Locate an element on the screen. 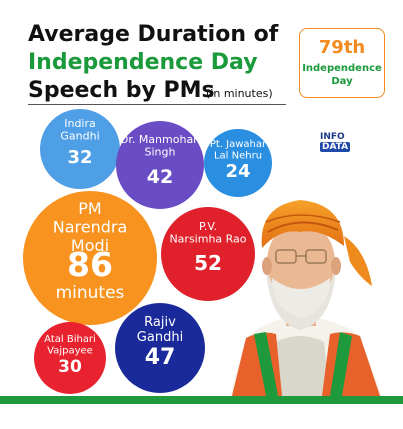  badge-line-2: Day is located at coordinates (342, 81).